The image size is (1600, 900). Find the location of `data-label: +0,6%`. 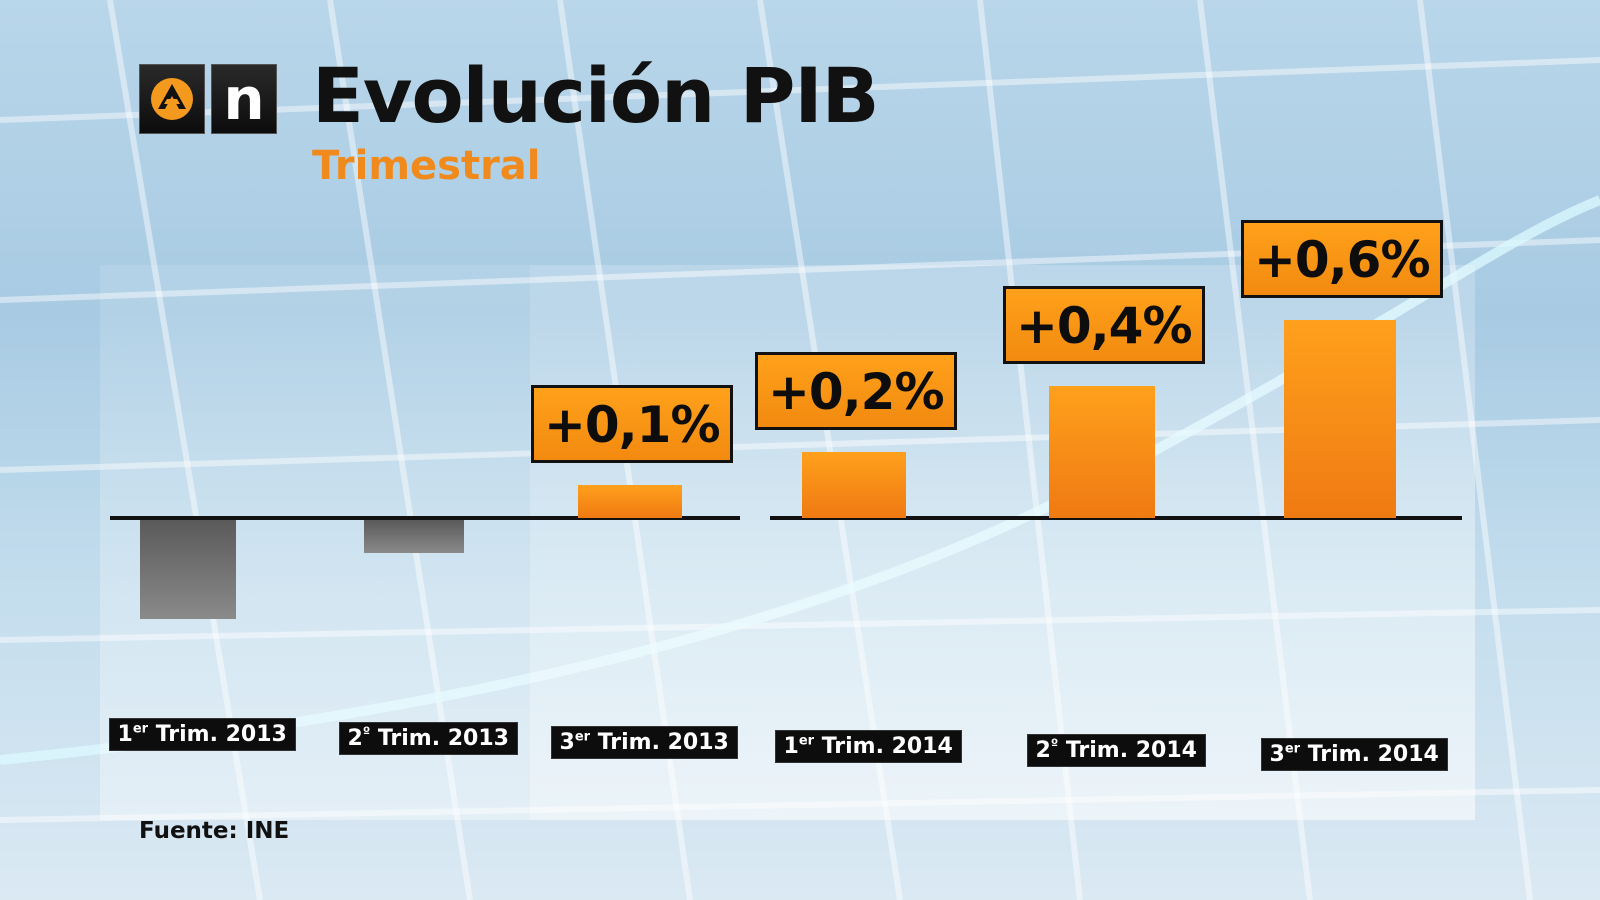

data-label: +0,6% is located at coordinates (1342, 259).